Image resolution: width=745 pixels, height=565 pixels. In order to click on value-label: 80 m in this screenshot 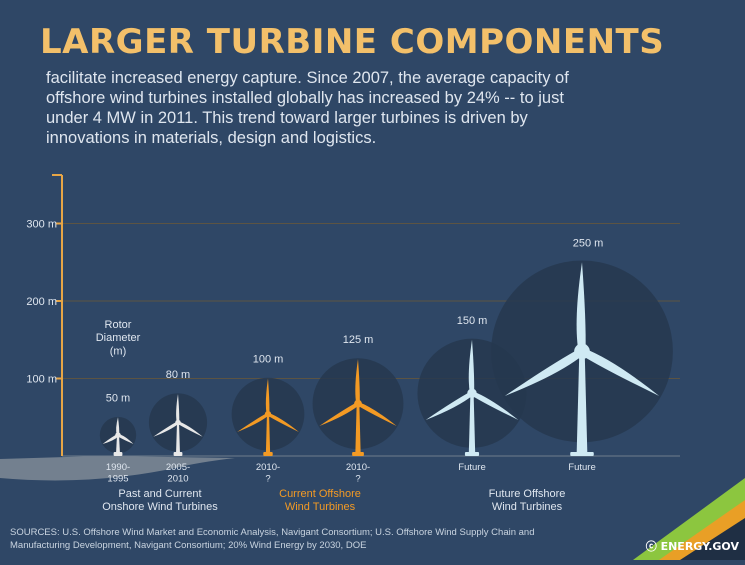, I will do `click(178, 375)`.